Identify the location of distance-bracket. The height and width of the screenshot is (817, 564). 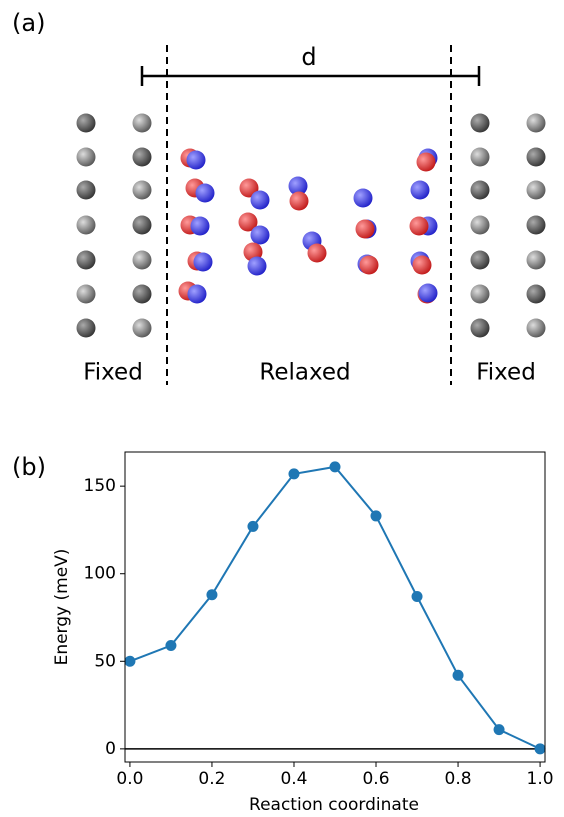
(310, 76).